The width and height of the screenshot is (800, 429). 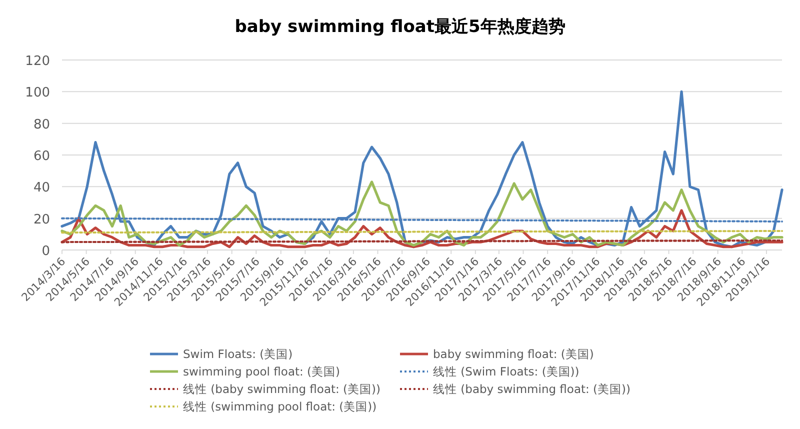 What do you see at coordinates (261, 371) in the screenshot?
I see `legend-label: swimming pool float: (美国)` at bounding box center [261, 371].